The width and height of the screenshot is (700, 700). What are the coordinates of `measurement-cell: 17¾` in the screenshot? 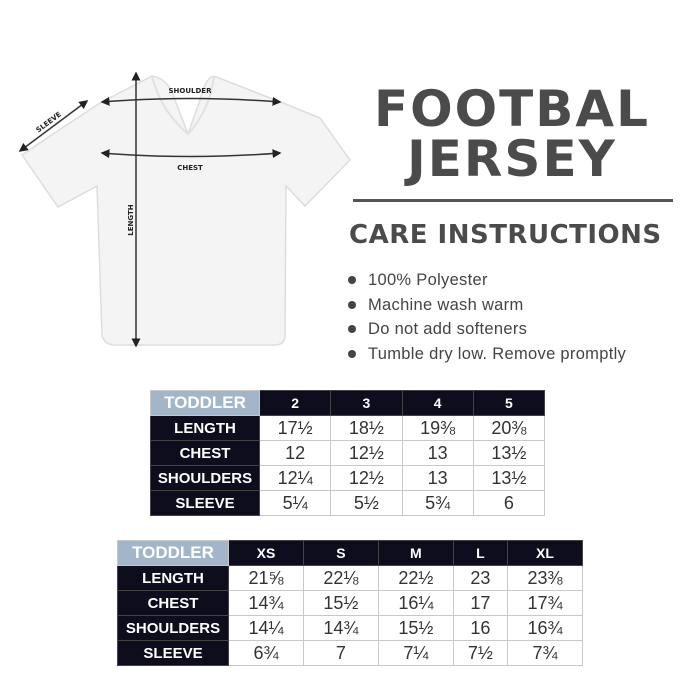 It's located at (545, 603).